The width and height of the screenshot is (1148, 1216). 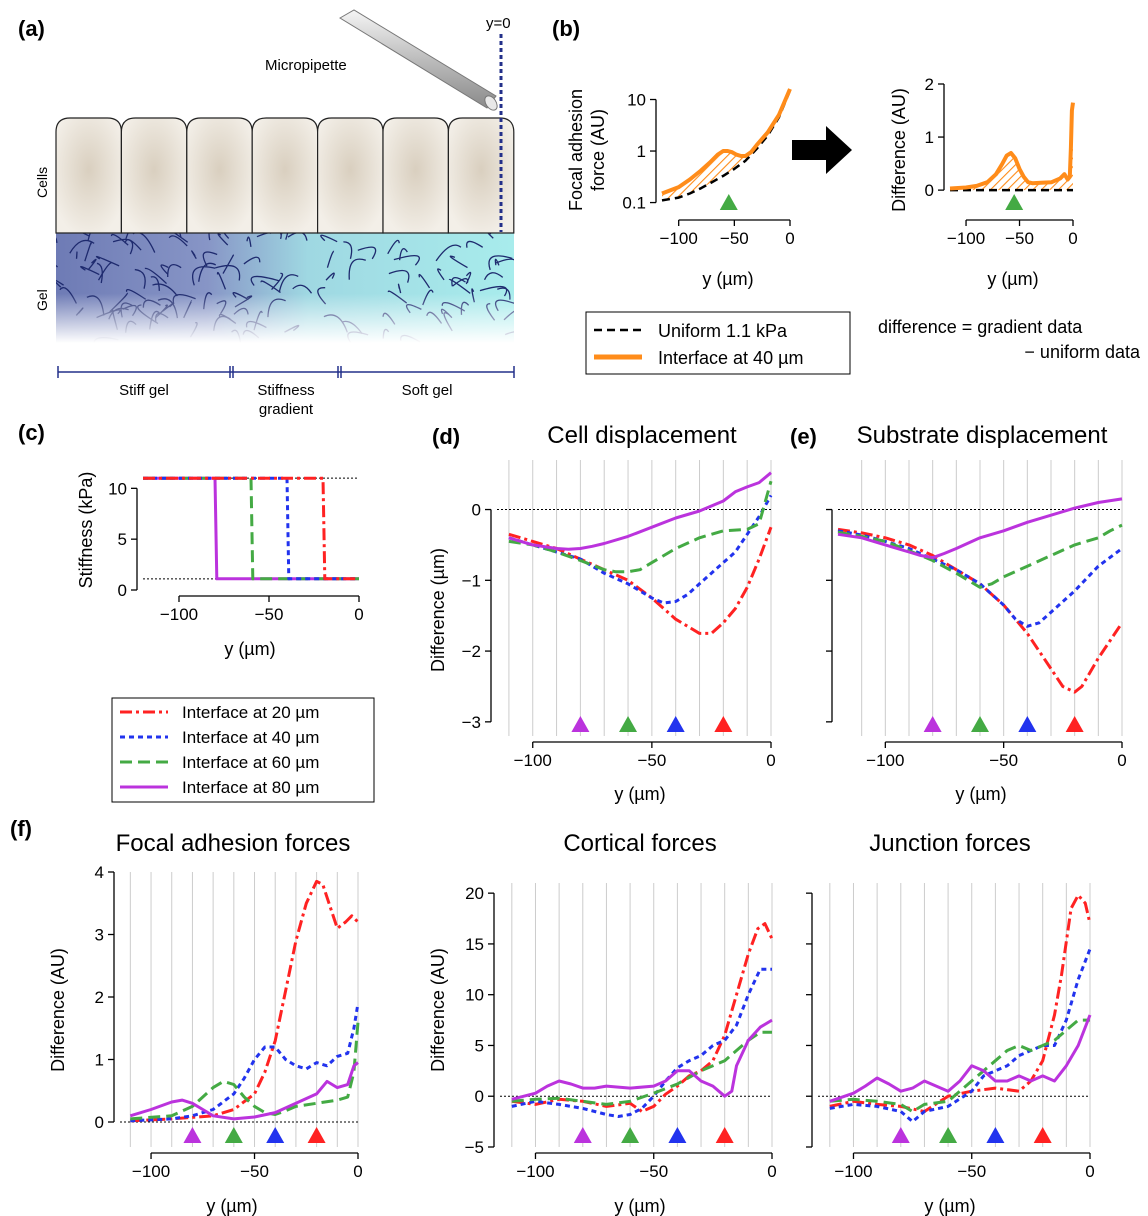 What do you see at coordinates (576, 150) in the screenshot?
I see `b-left-ylabel-1: Focal adhesion` at bounding box center [576, 150].